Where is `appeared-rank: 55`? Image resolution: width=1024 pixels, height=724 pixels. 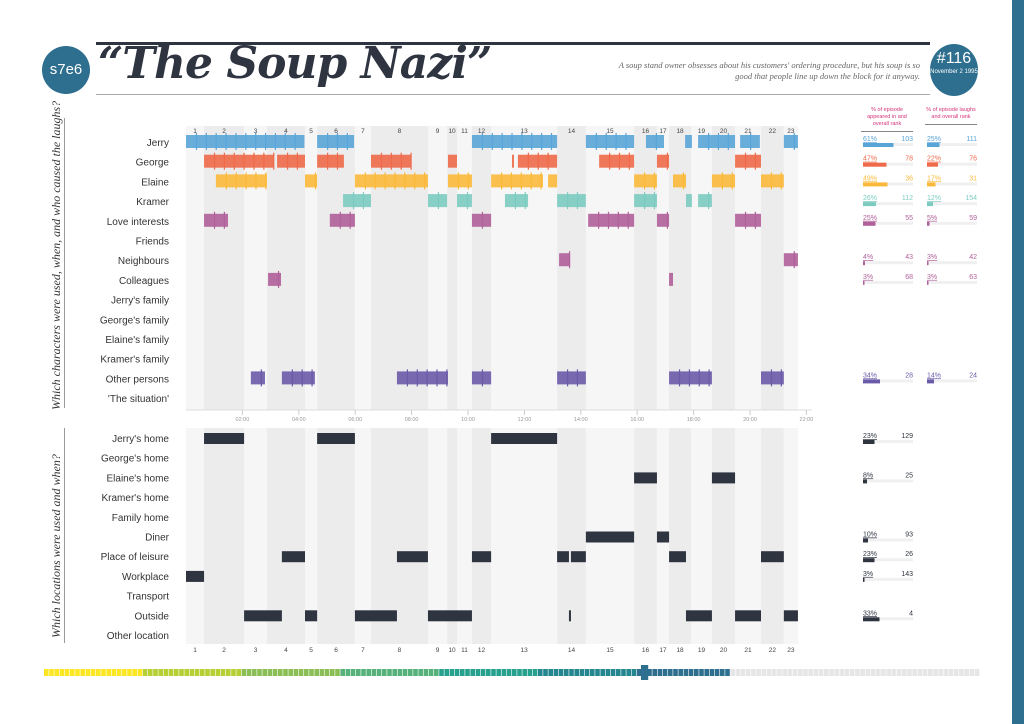
appeared-rank: 55 is located at coordinates (909, 218).